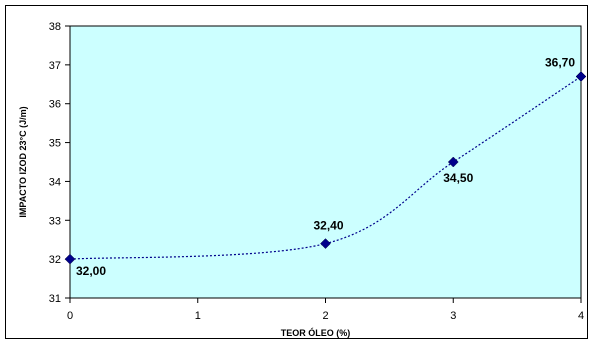  Describe the element at coordinates (560, 63) in the screenshot. I see `data-label: 36,70` at that location.